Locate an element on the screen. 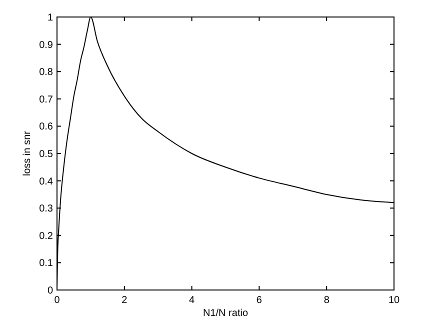 The width and height of the screenshot is (436, 327). y-tick-label: 0.6 is located at coordinates (46, 127).